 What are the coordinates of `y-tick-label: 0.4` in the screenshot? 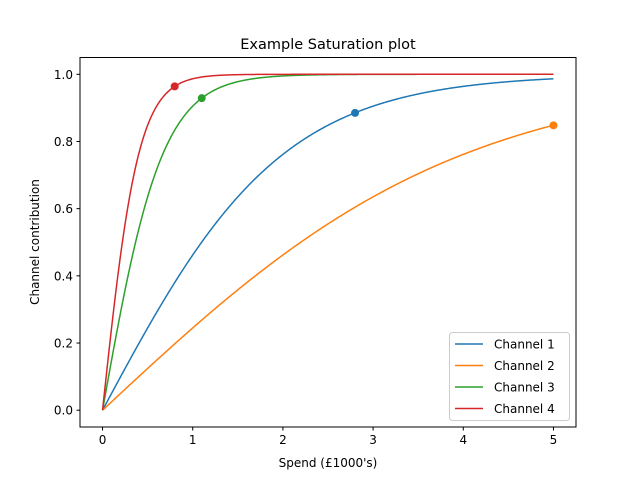 It's located at (63, 276).